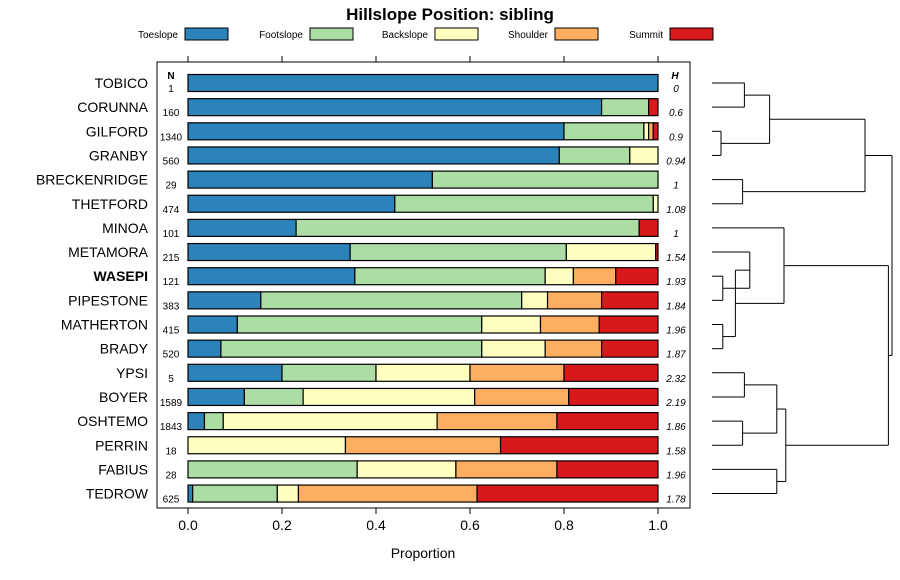 The width and height of the screenshot is (900, 580). I want to click on bar-row-perrin: PERRIN 18 1.58, so click(390, 446).